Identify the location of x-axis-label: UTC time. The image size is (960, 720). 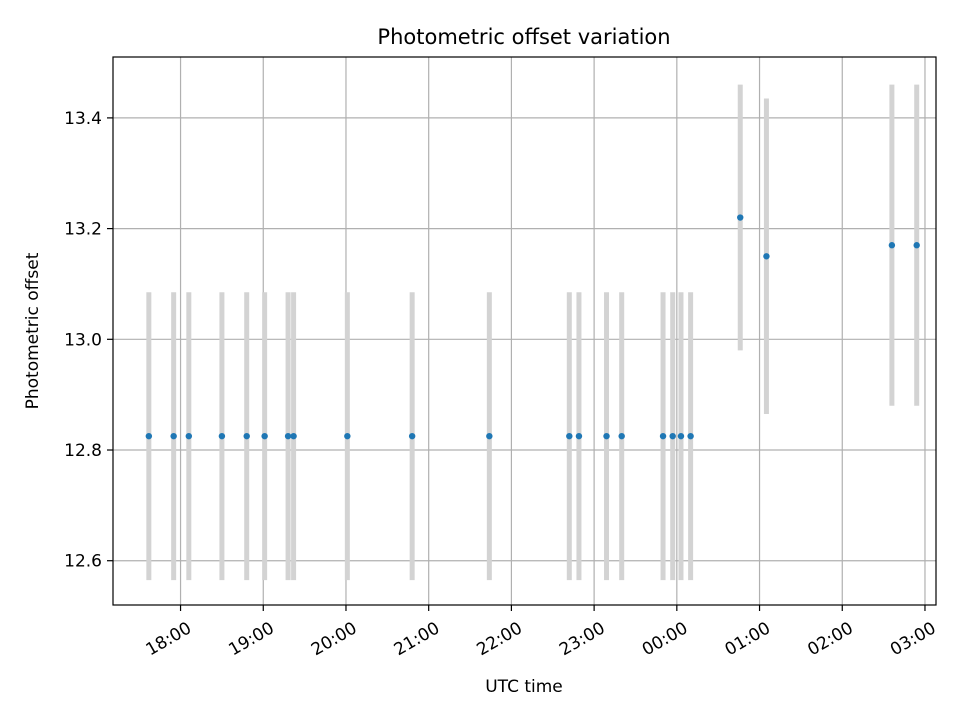
(524, 687).